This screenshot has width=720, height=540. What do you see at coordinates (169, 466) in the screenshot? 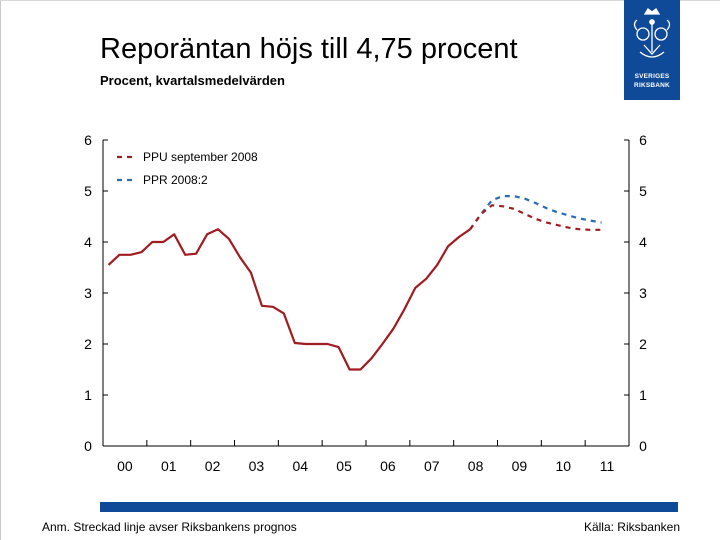
I see `x-tick-label: 01` at bounding box center [169, 466].